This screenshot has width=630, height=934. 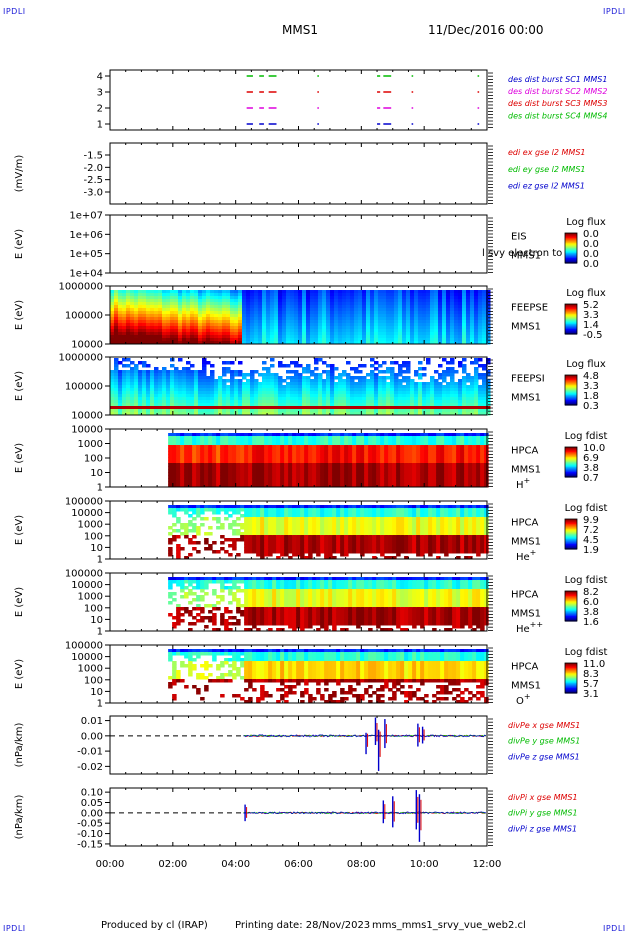 What do you see at coordinates (100, 109) in the screenshot?
I see `y-tick-label: 2` at bounding box center [100, 109].